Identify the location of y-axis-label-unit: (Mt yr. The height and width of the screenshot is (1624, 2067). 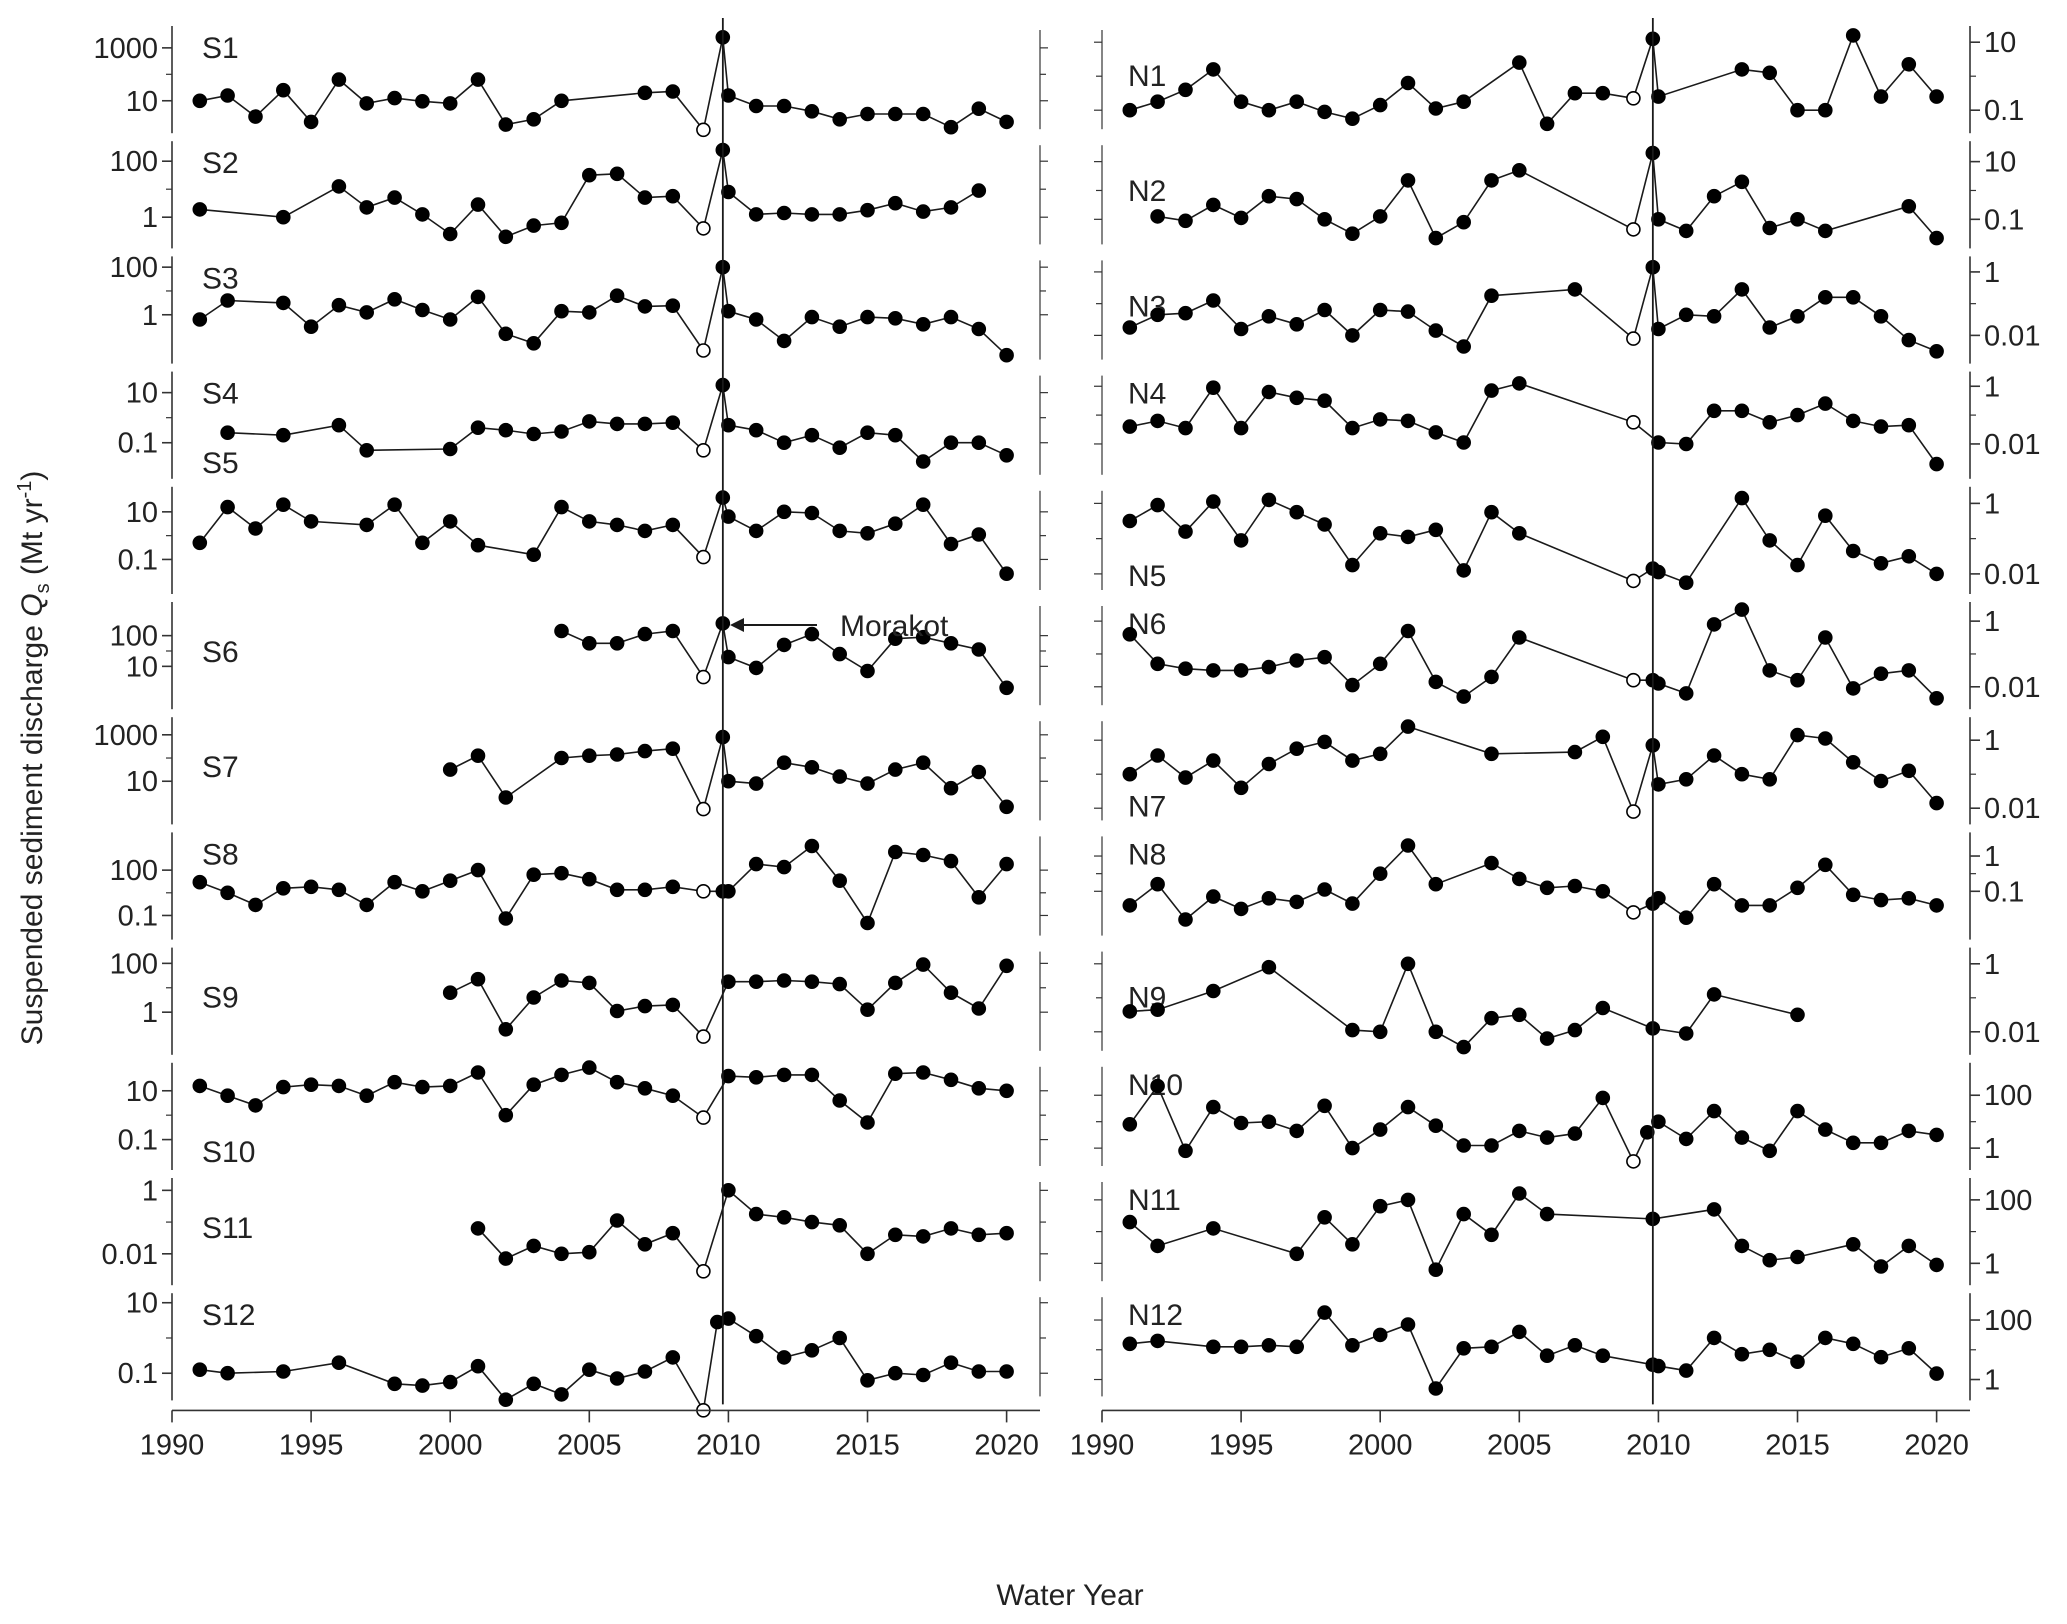
(32, 540).